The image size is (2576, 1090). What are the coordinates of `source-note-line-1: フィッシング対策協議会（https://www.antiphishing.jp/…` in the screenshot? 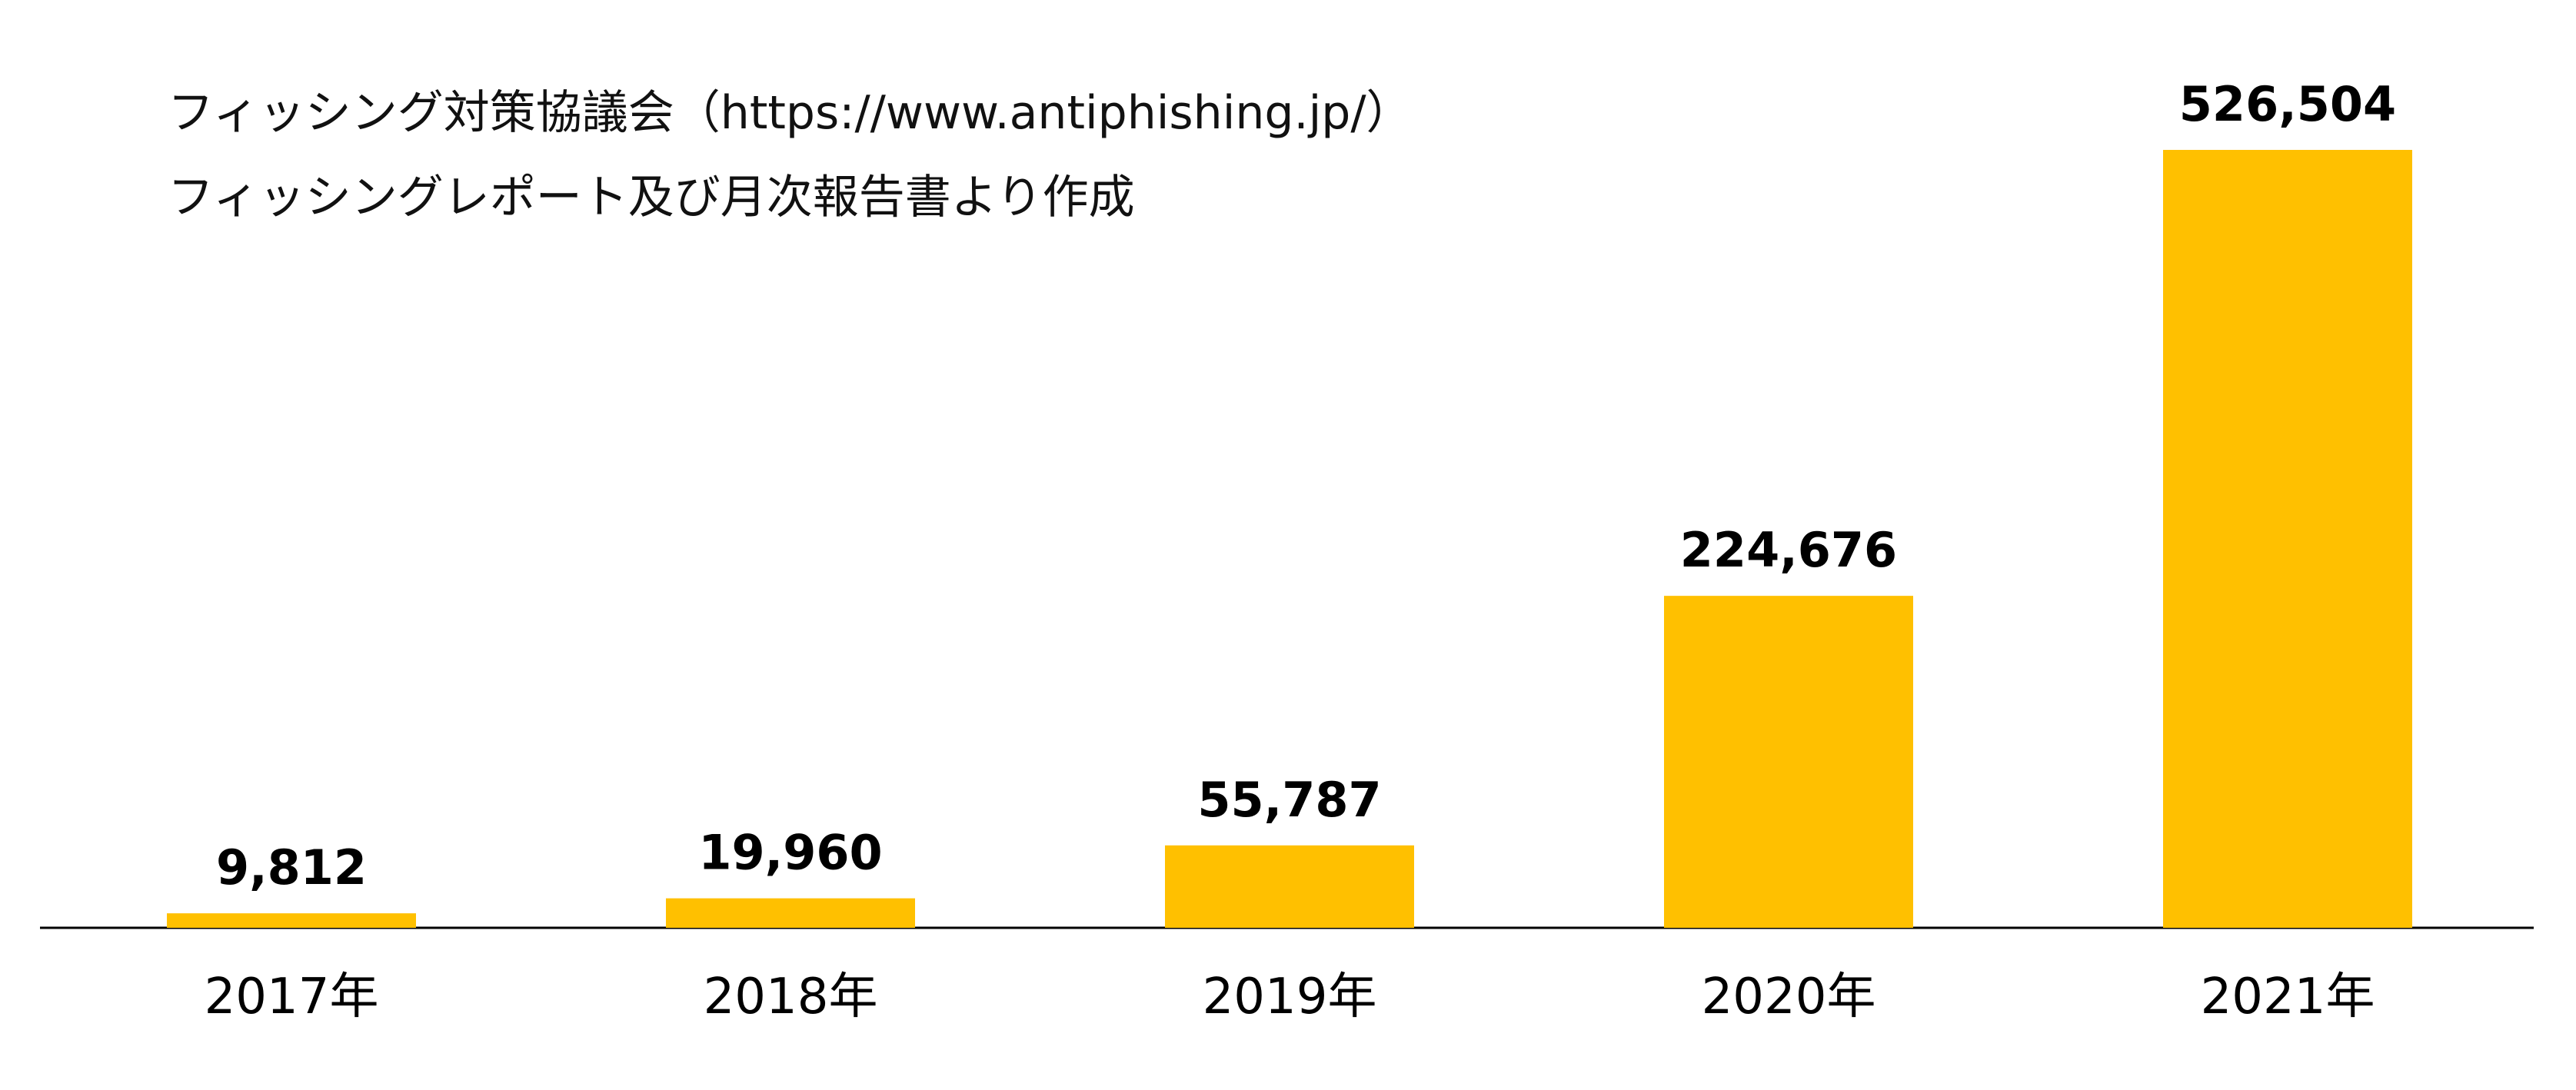 It's located at (791, 113).